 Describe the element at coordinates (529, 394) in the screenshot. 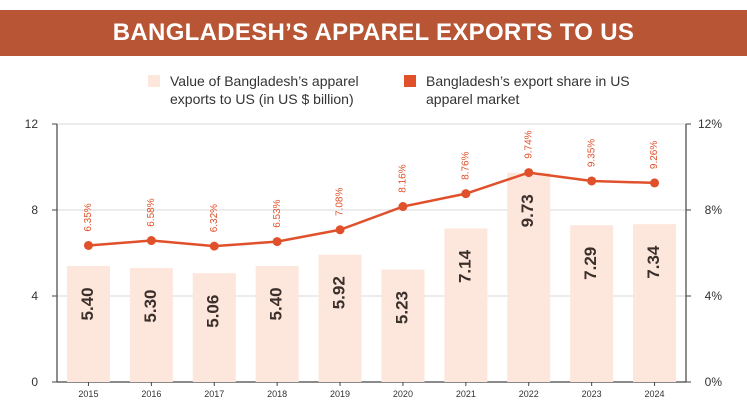

I see `x-tick-label: 2022` at that location.